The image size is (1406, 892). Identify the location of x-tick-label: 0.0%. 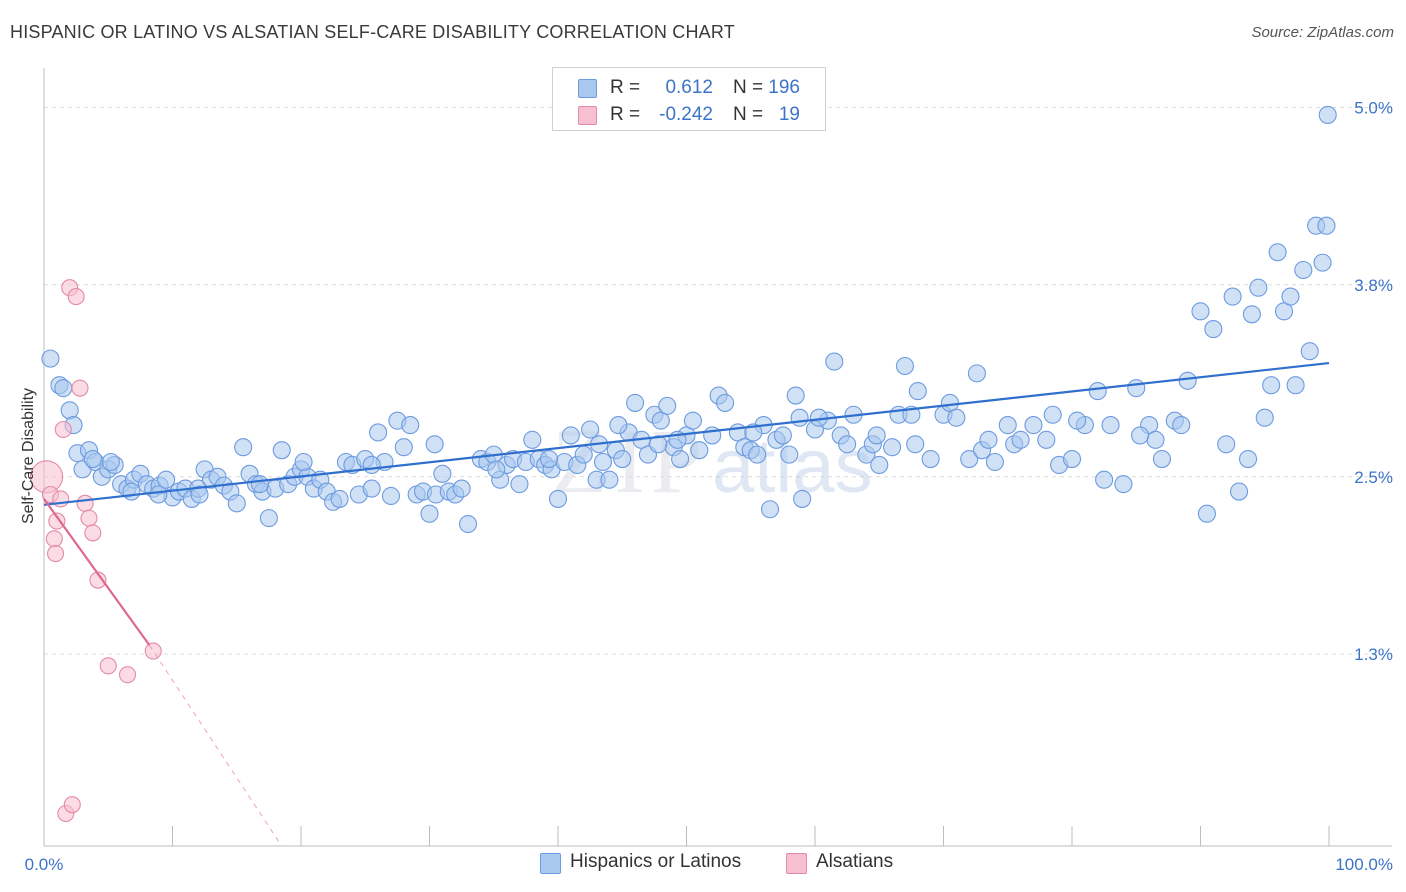
(44, 864).